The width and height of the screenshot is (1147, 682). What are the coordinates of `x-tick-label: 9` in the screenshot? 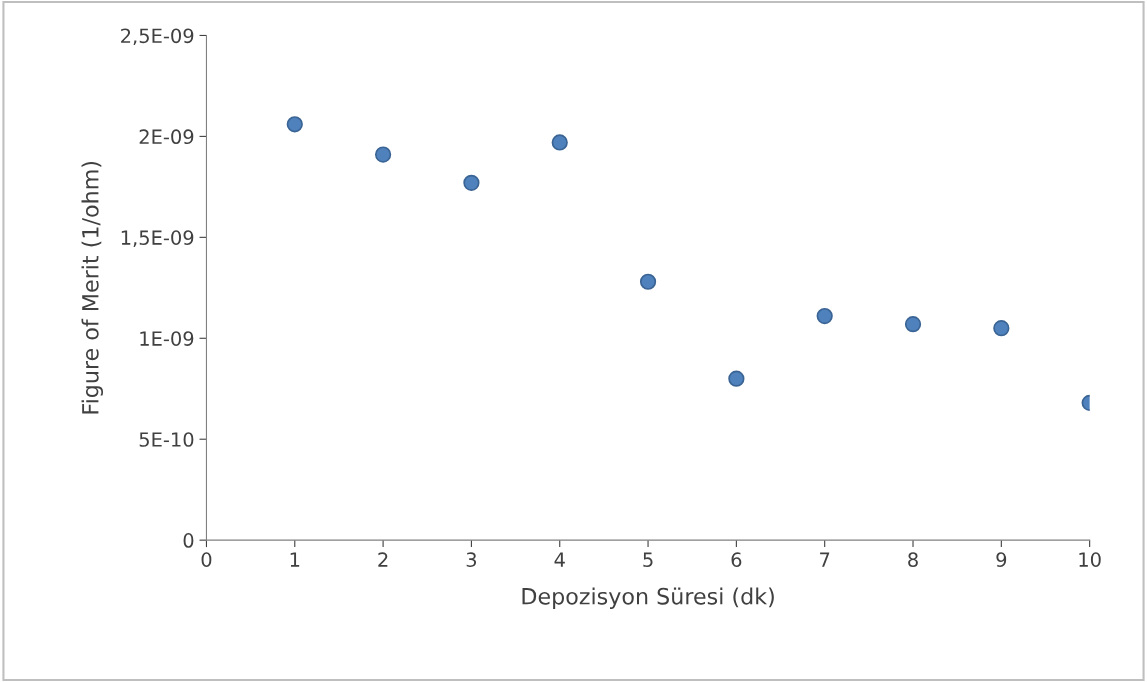 It's located at (1001, 559).